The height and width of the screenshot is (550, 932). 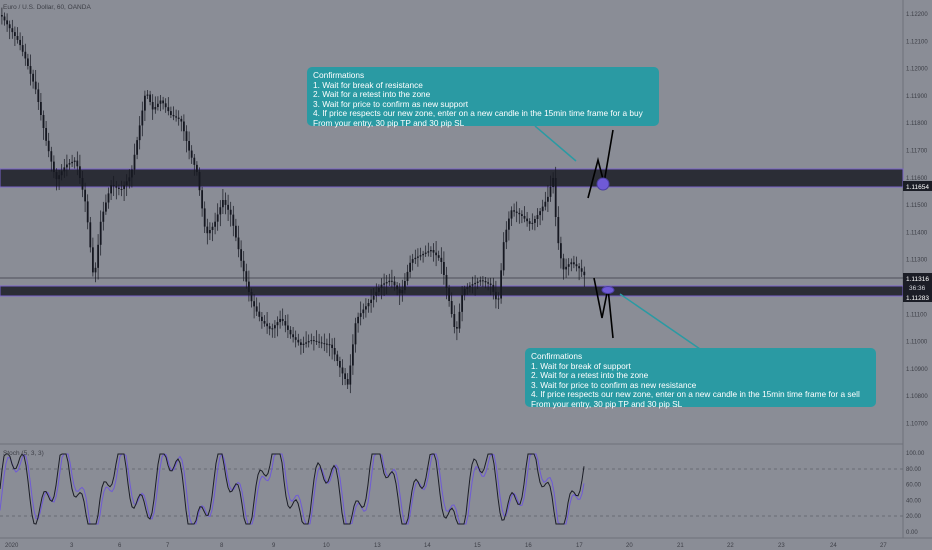 What do you see at coordinates (600, 164) in the screenshot?
I see `buy-projection-path` at bounding box center [600, 164].